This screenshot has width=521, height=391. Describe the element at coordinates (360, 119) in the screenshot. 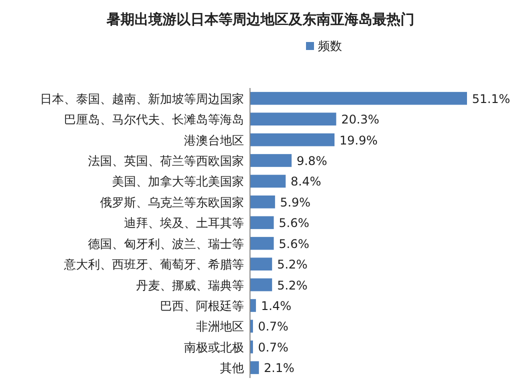

I see `data-label: 20.3%` at that location.